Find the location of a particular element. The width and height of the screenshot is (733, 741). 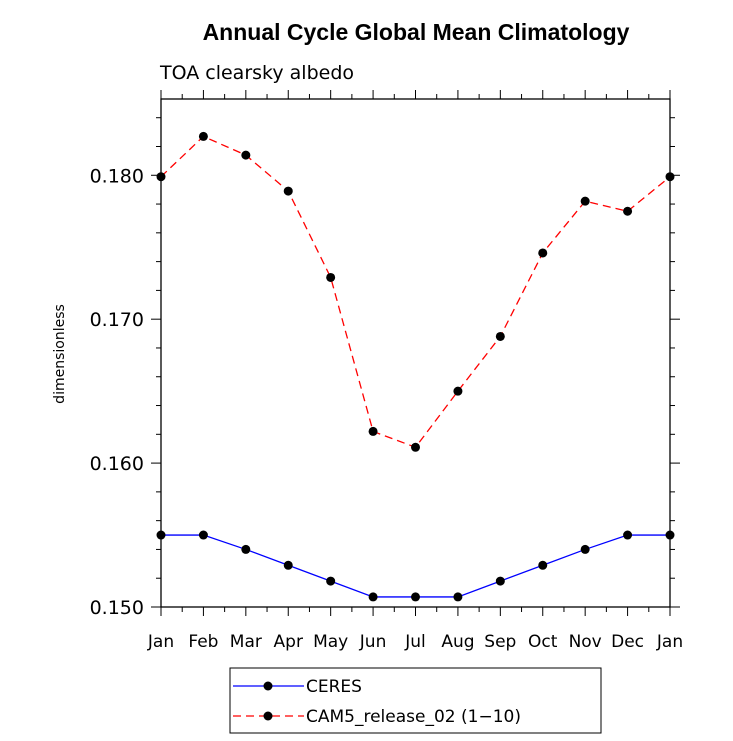

y-tick-labels: 0.150 0.160 0.170 0.180 is located at coordinates (117, 392).